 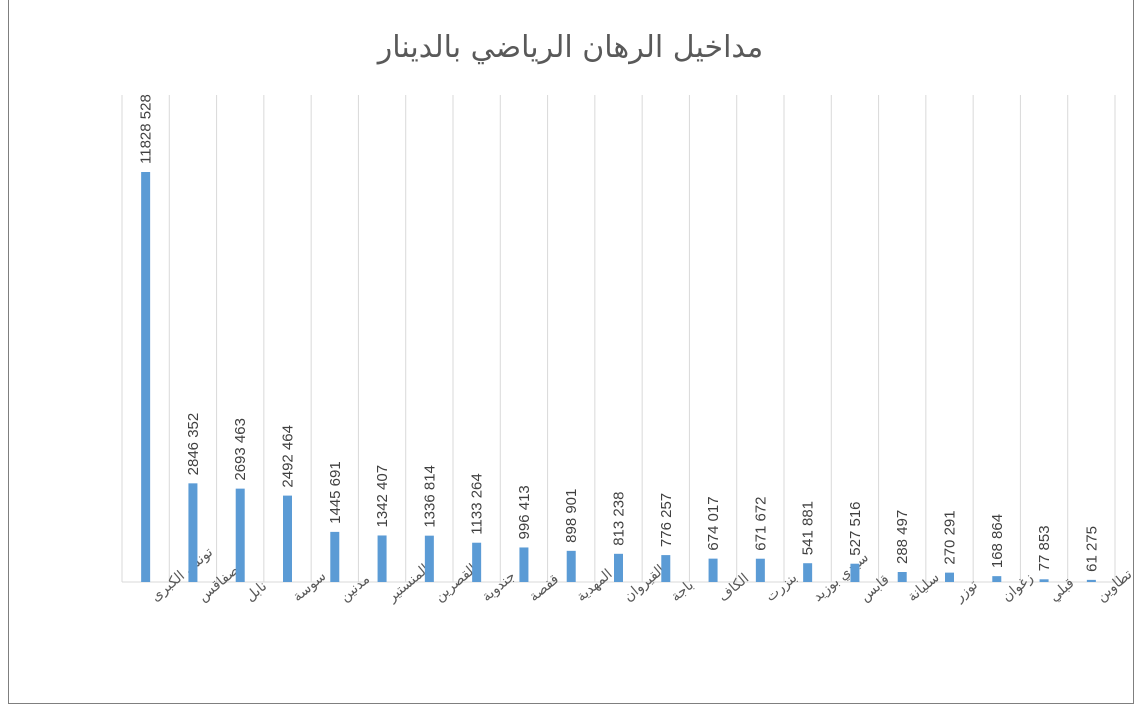 I want to click on data-label: 61 275, so click(x=1091, y=549).